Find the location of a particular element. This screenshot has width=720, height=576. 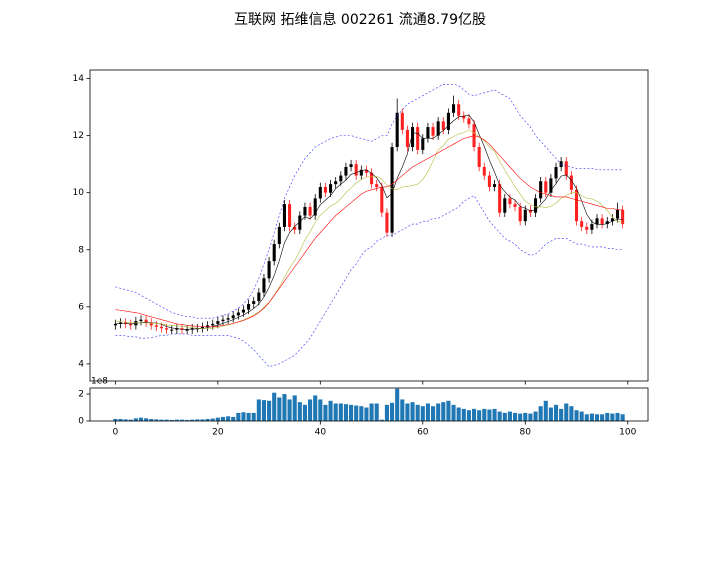

y-tick-label: 4 is located at coordinates (81, 364).